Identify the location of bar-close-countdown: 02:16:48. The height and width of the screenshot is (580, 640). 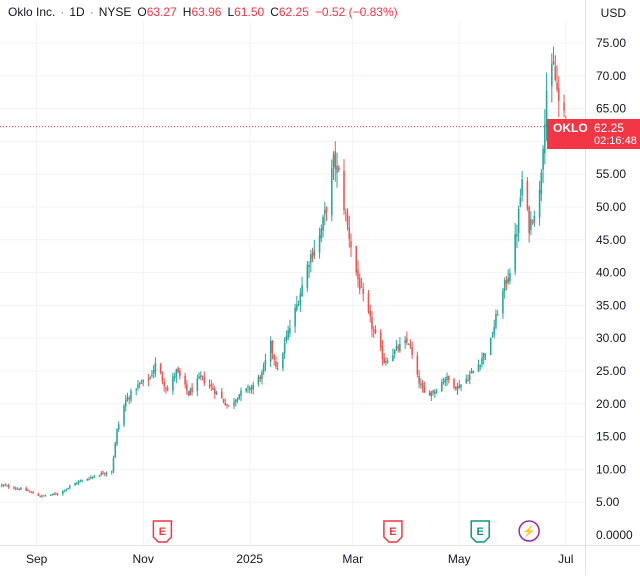
(615, 140).